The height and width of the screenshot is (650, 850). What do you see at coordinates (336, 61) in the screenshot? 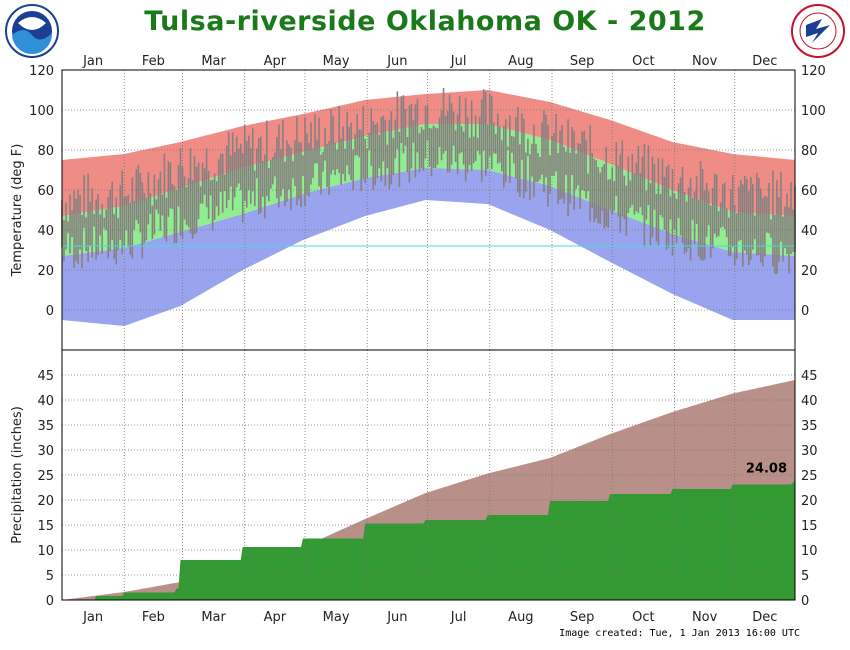
I see `month-label-top: May` at bounding box center [336, 61].